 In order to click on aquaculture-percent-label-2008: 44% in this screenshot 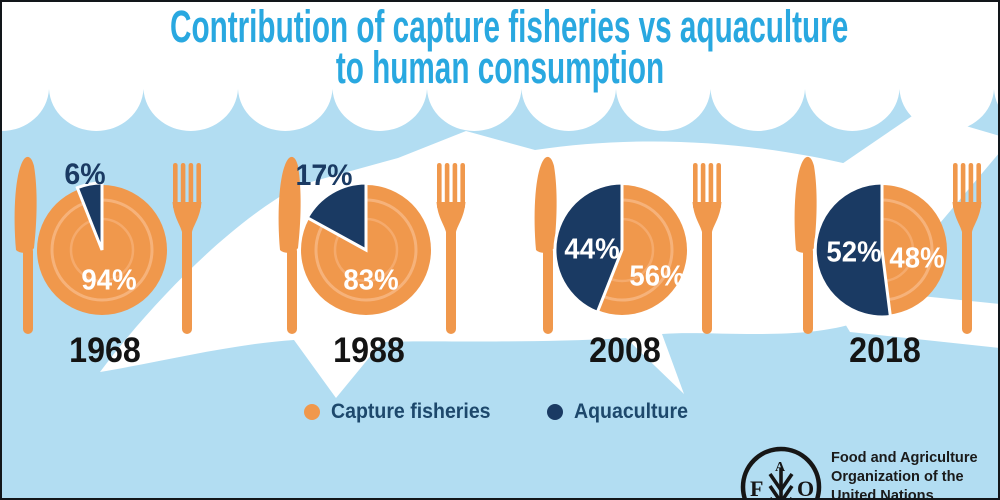, I will do `click(592, 249)`.